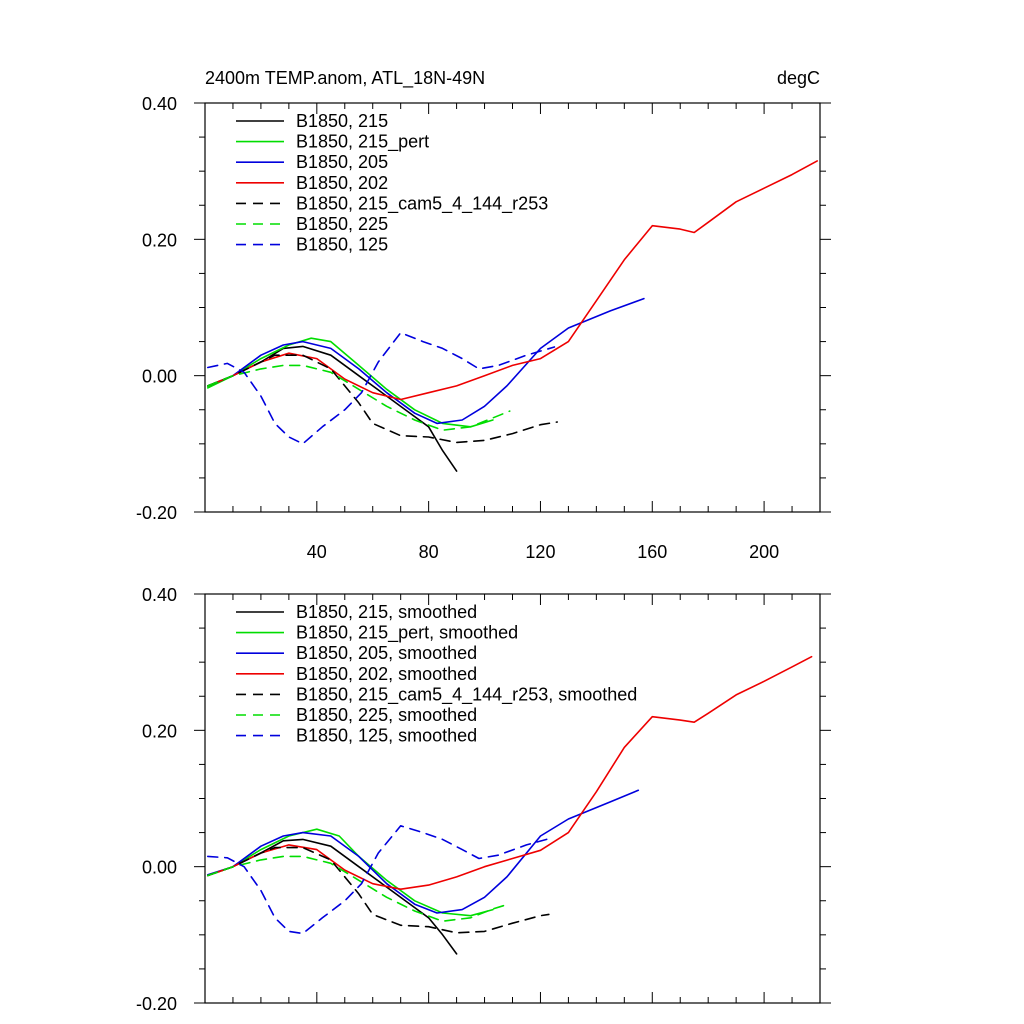 This screenshot has width=1024, height=1024. I want to click on legend-entry-3: B1850, 205, so click(342, 162).